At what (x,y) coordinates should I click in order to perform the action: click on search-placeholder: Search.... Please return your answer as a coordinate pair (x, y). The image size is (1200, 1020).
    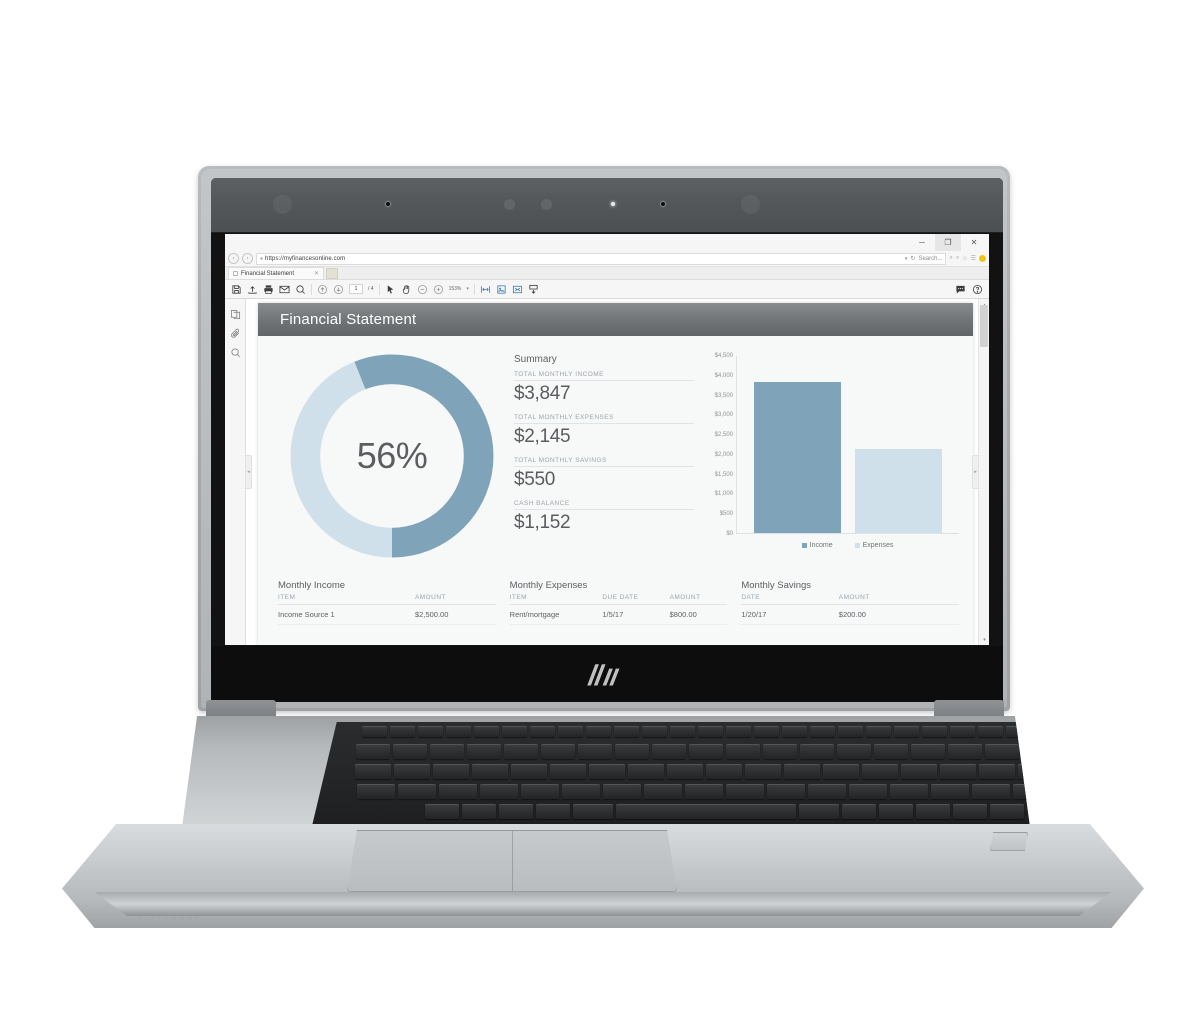
    Looking at the image, I should click on (930, 258).